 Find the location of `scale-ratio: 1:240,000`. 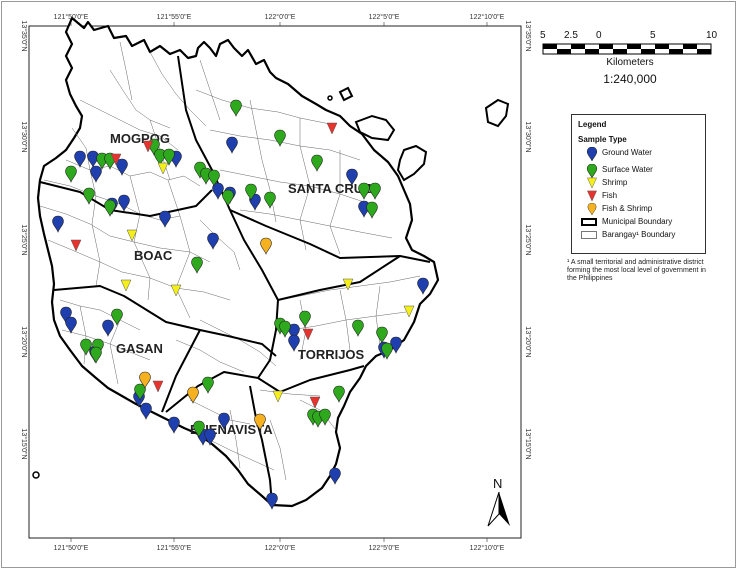

scale-ratio: 1:240,000 is located at coordinates (630, 79).